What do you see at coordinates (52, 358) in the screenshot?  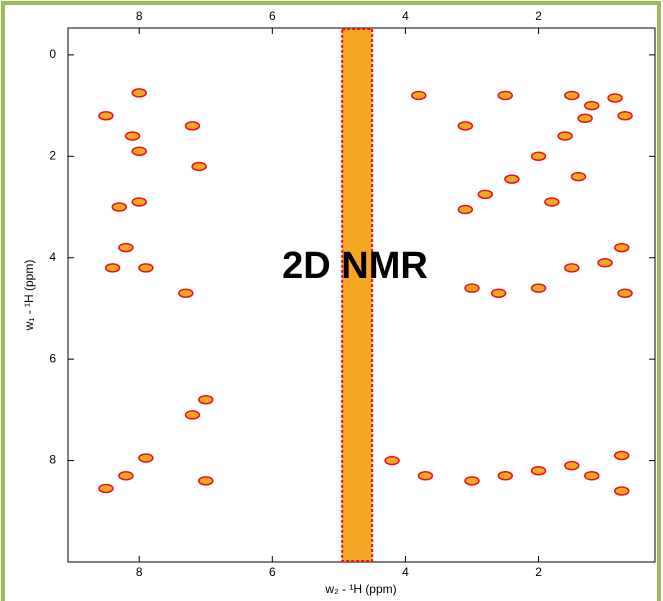 I see `y-tick-label: 6` at bounding box center [52, 358].